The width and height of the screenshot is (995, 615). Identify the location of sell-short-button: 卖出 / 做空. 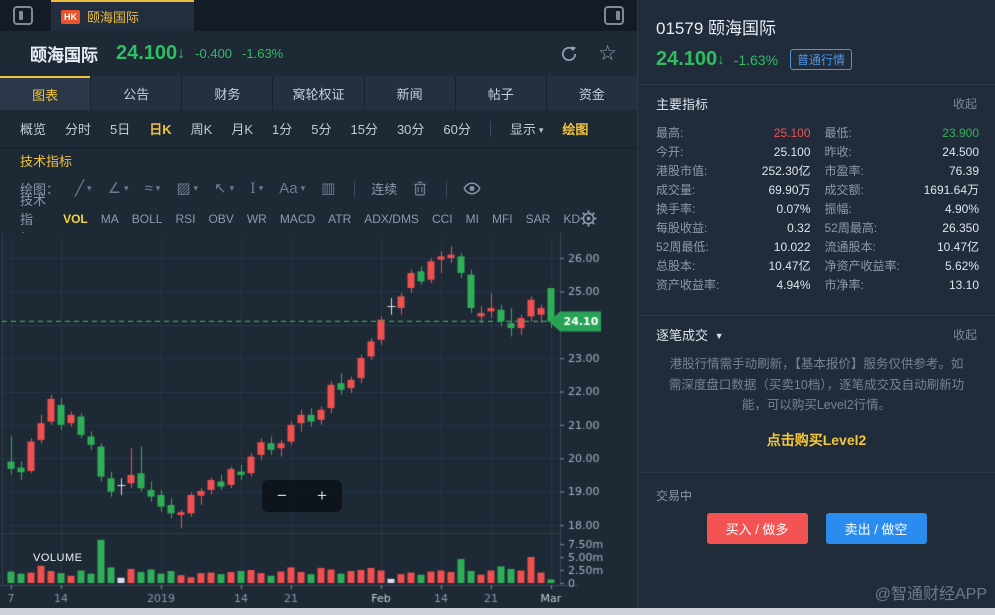
(876, 528).